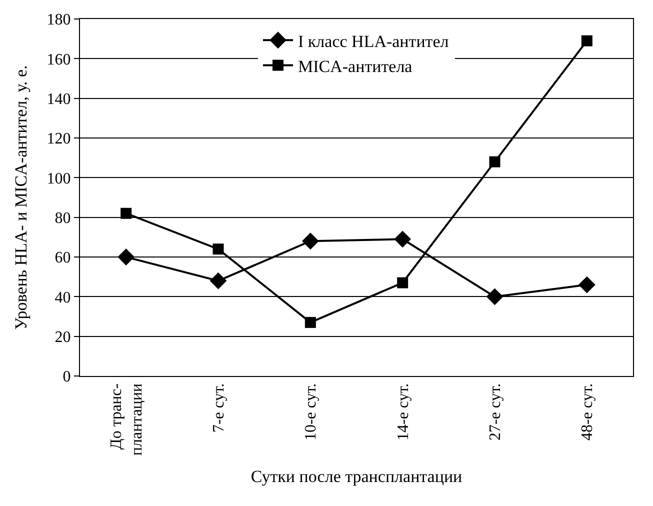 This screenshot has width=653, height=506. Describe the element at coordinates (219, 408) in the screenshot. I see `x-tick-label: 7-е сут.` at that location.